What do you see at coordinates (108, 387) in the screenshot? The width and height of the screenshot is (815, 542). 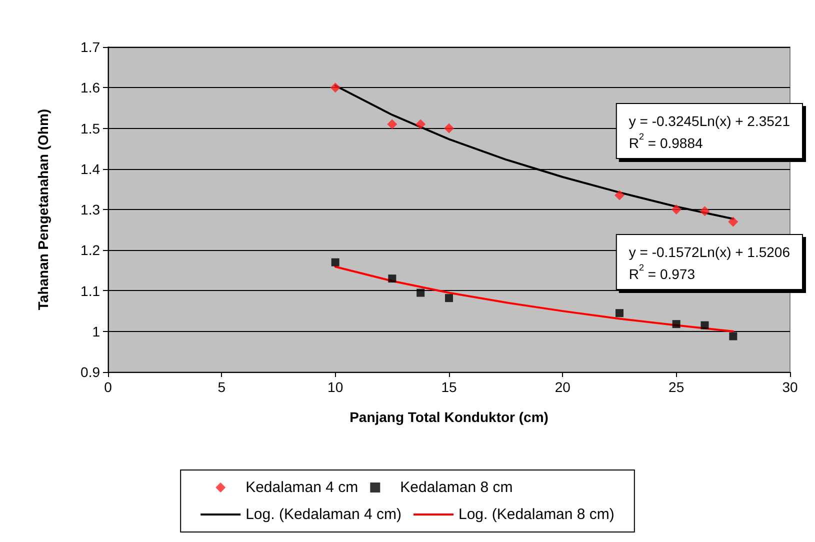 I see `x-tick-label: 0` at bounding box center [108, 387].